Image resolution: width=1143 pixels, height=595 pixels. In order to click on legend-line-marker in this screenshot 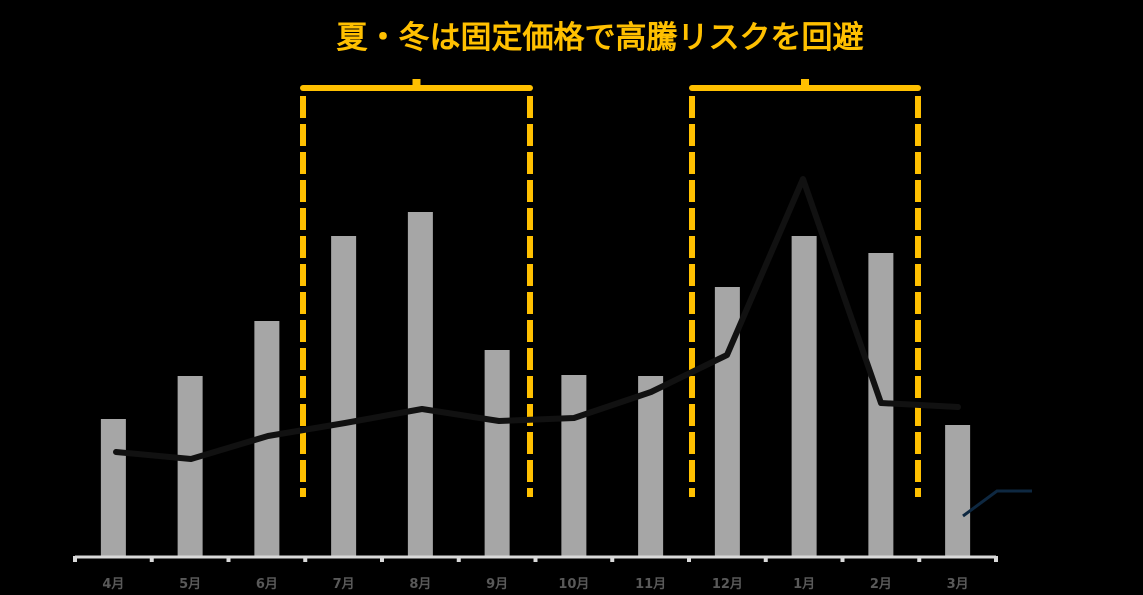, I will do `click(997, 503)`.